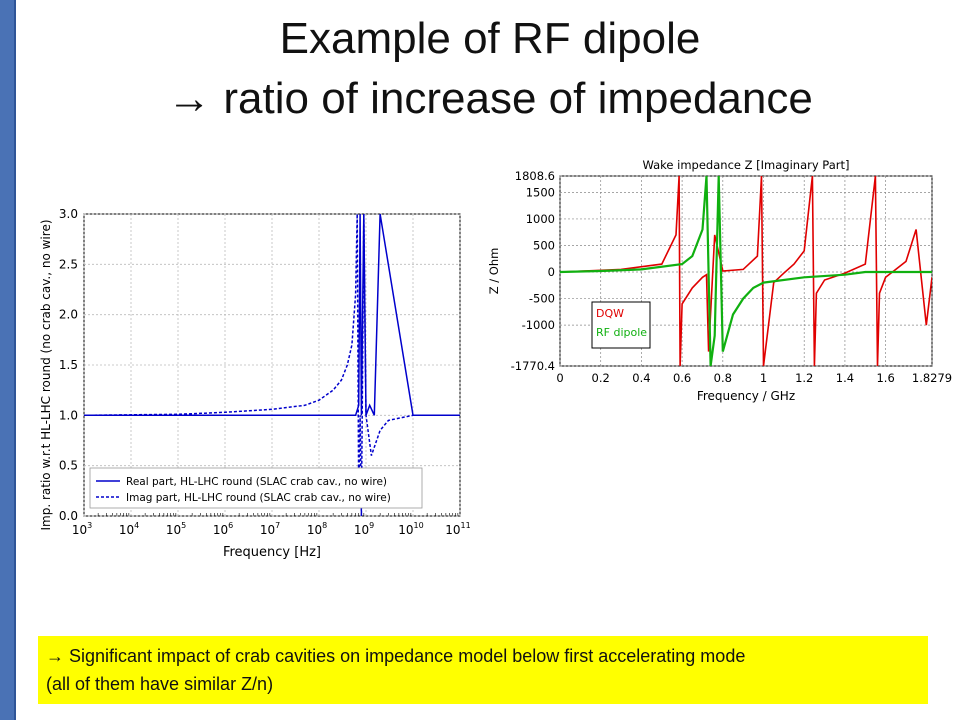 The height and width of the screenshot is (720, 960). What do you see at coordinates (364, 529) in the screenshot?
I see `chart1-x-tick-label: 10⁹` at bounding box center [364, 529].